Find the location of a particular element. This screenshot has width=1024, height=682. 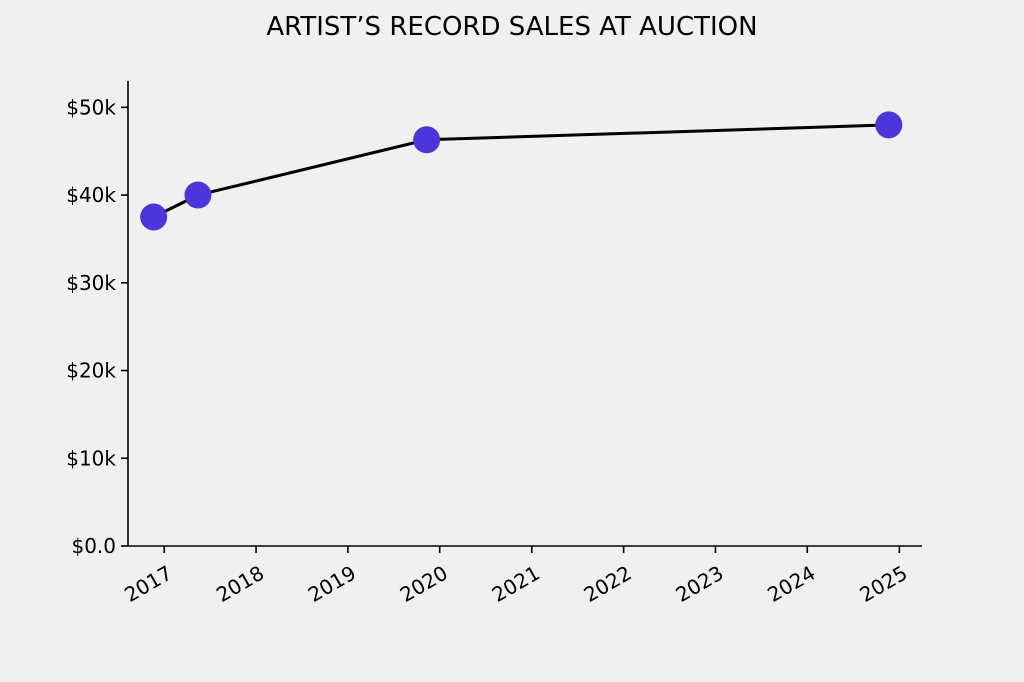

y-tick-label: $10k is located at coordinates (91, 458).